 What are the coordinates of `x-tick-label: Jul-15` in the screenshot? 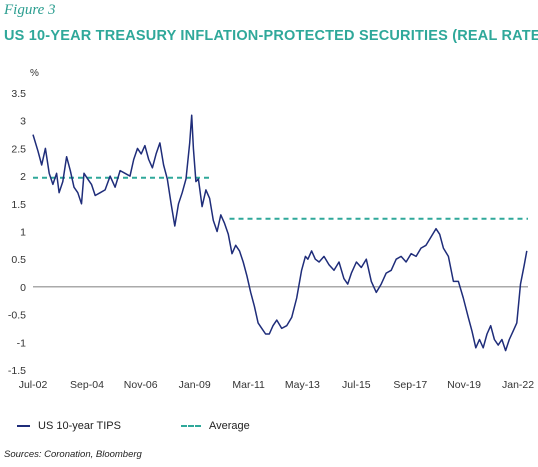 It's located at (356, 385).